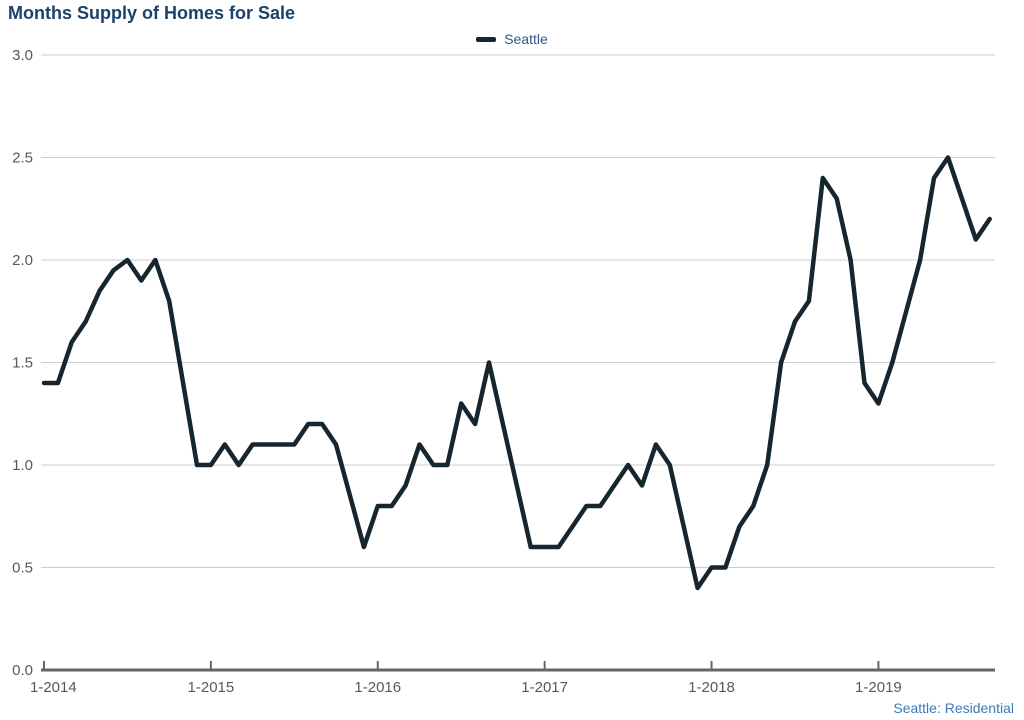  Describe the element at coordinates (544, 687) in the screenshot. I see `x-axis-tick-label: 1-2017` at that location.